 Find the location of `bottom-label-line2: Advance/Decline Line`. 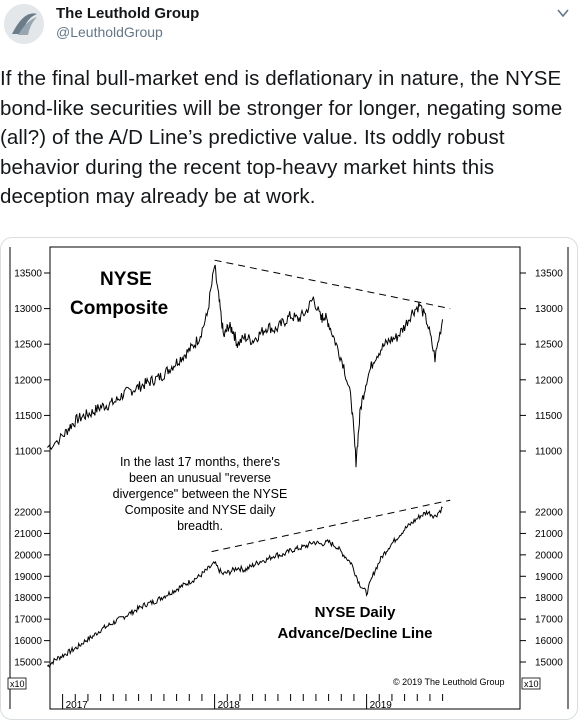

bottom-label-line2: Advance/Decline Line is located at coordinates (354, 633).